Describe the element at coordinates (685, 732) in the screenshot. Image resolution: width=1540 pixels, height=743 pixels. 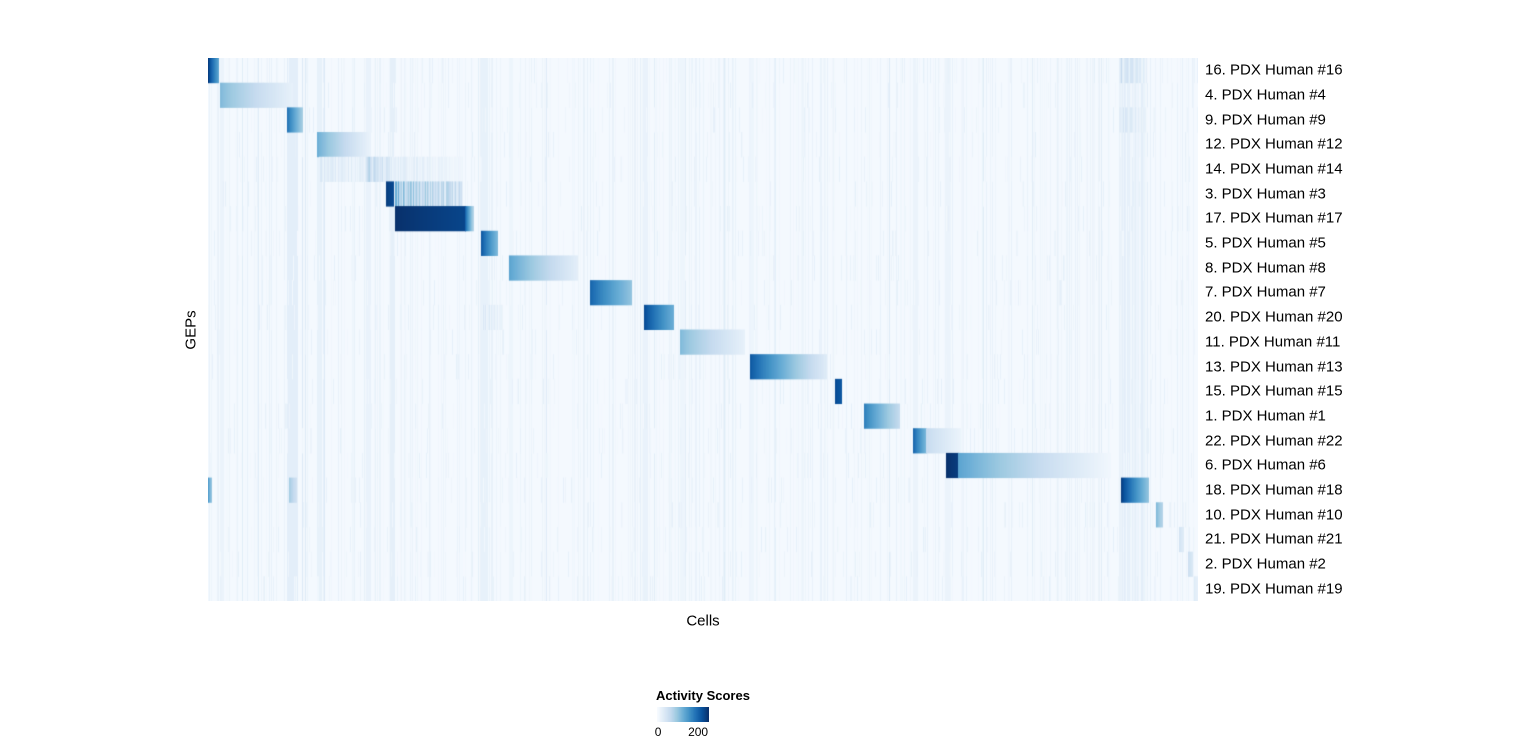
I see `legend-ticks: 0 200` at that location.